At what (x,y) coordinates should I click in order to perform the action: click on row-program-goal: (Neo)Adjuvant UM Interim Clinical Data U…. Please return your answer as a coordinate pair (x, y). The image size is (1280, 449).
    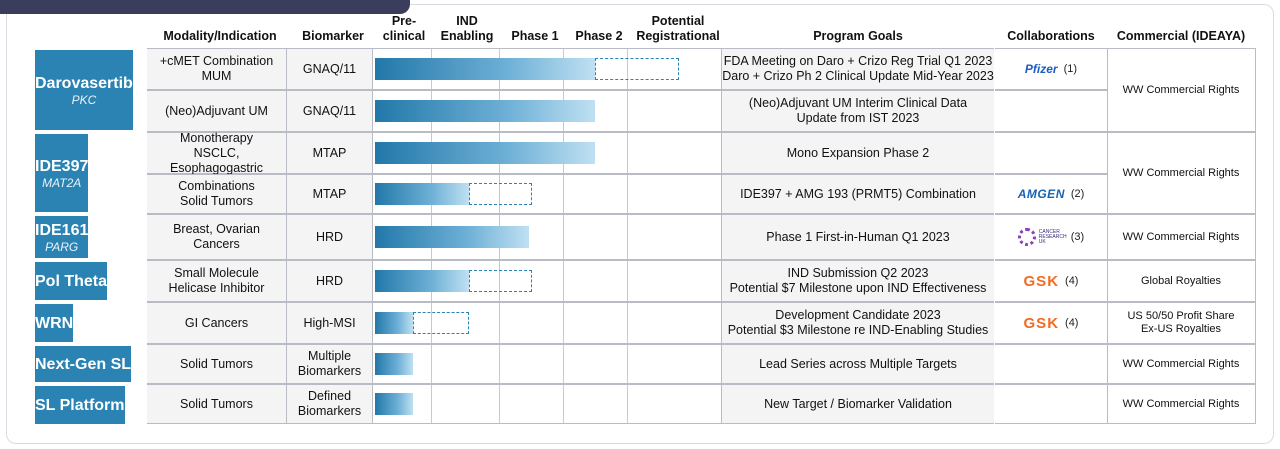
    Looking at the image, I should click on (858, 110).